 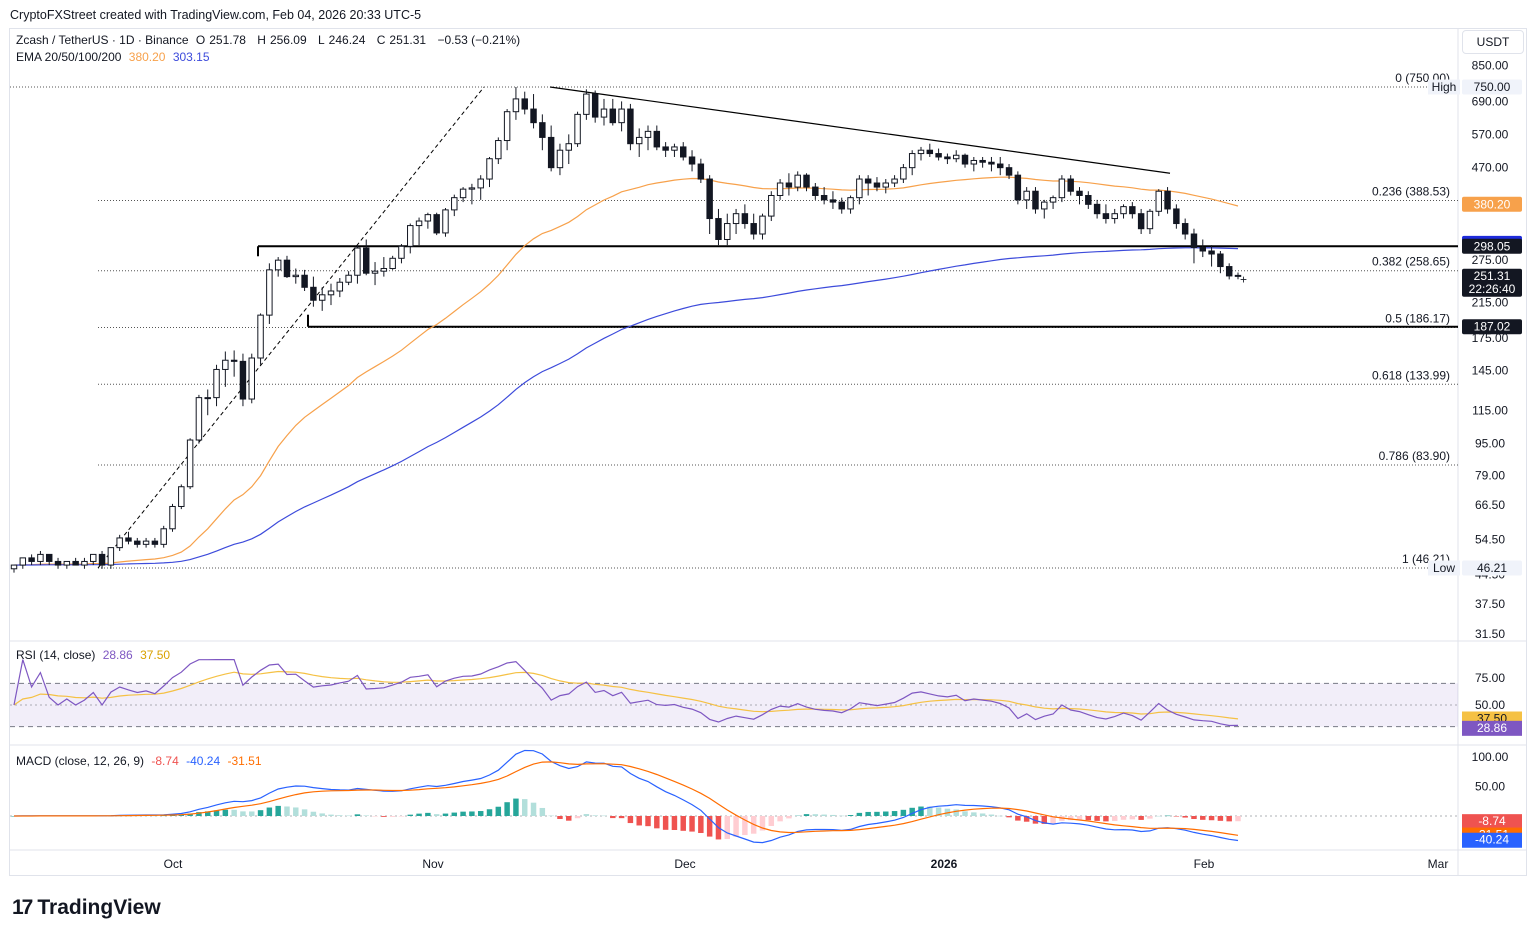 What do you see at coordinates (155, 655) in the screenshot?
I see `rsi-ma-value: 37.50` at bounding box center [155, 655].